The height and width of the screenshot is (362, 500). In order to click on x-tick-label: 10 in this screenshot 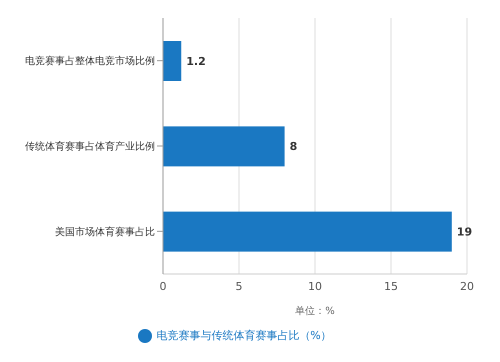, I will do `click(315, 286)`.